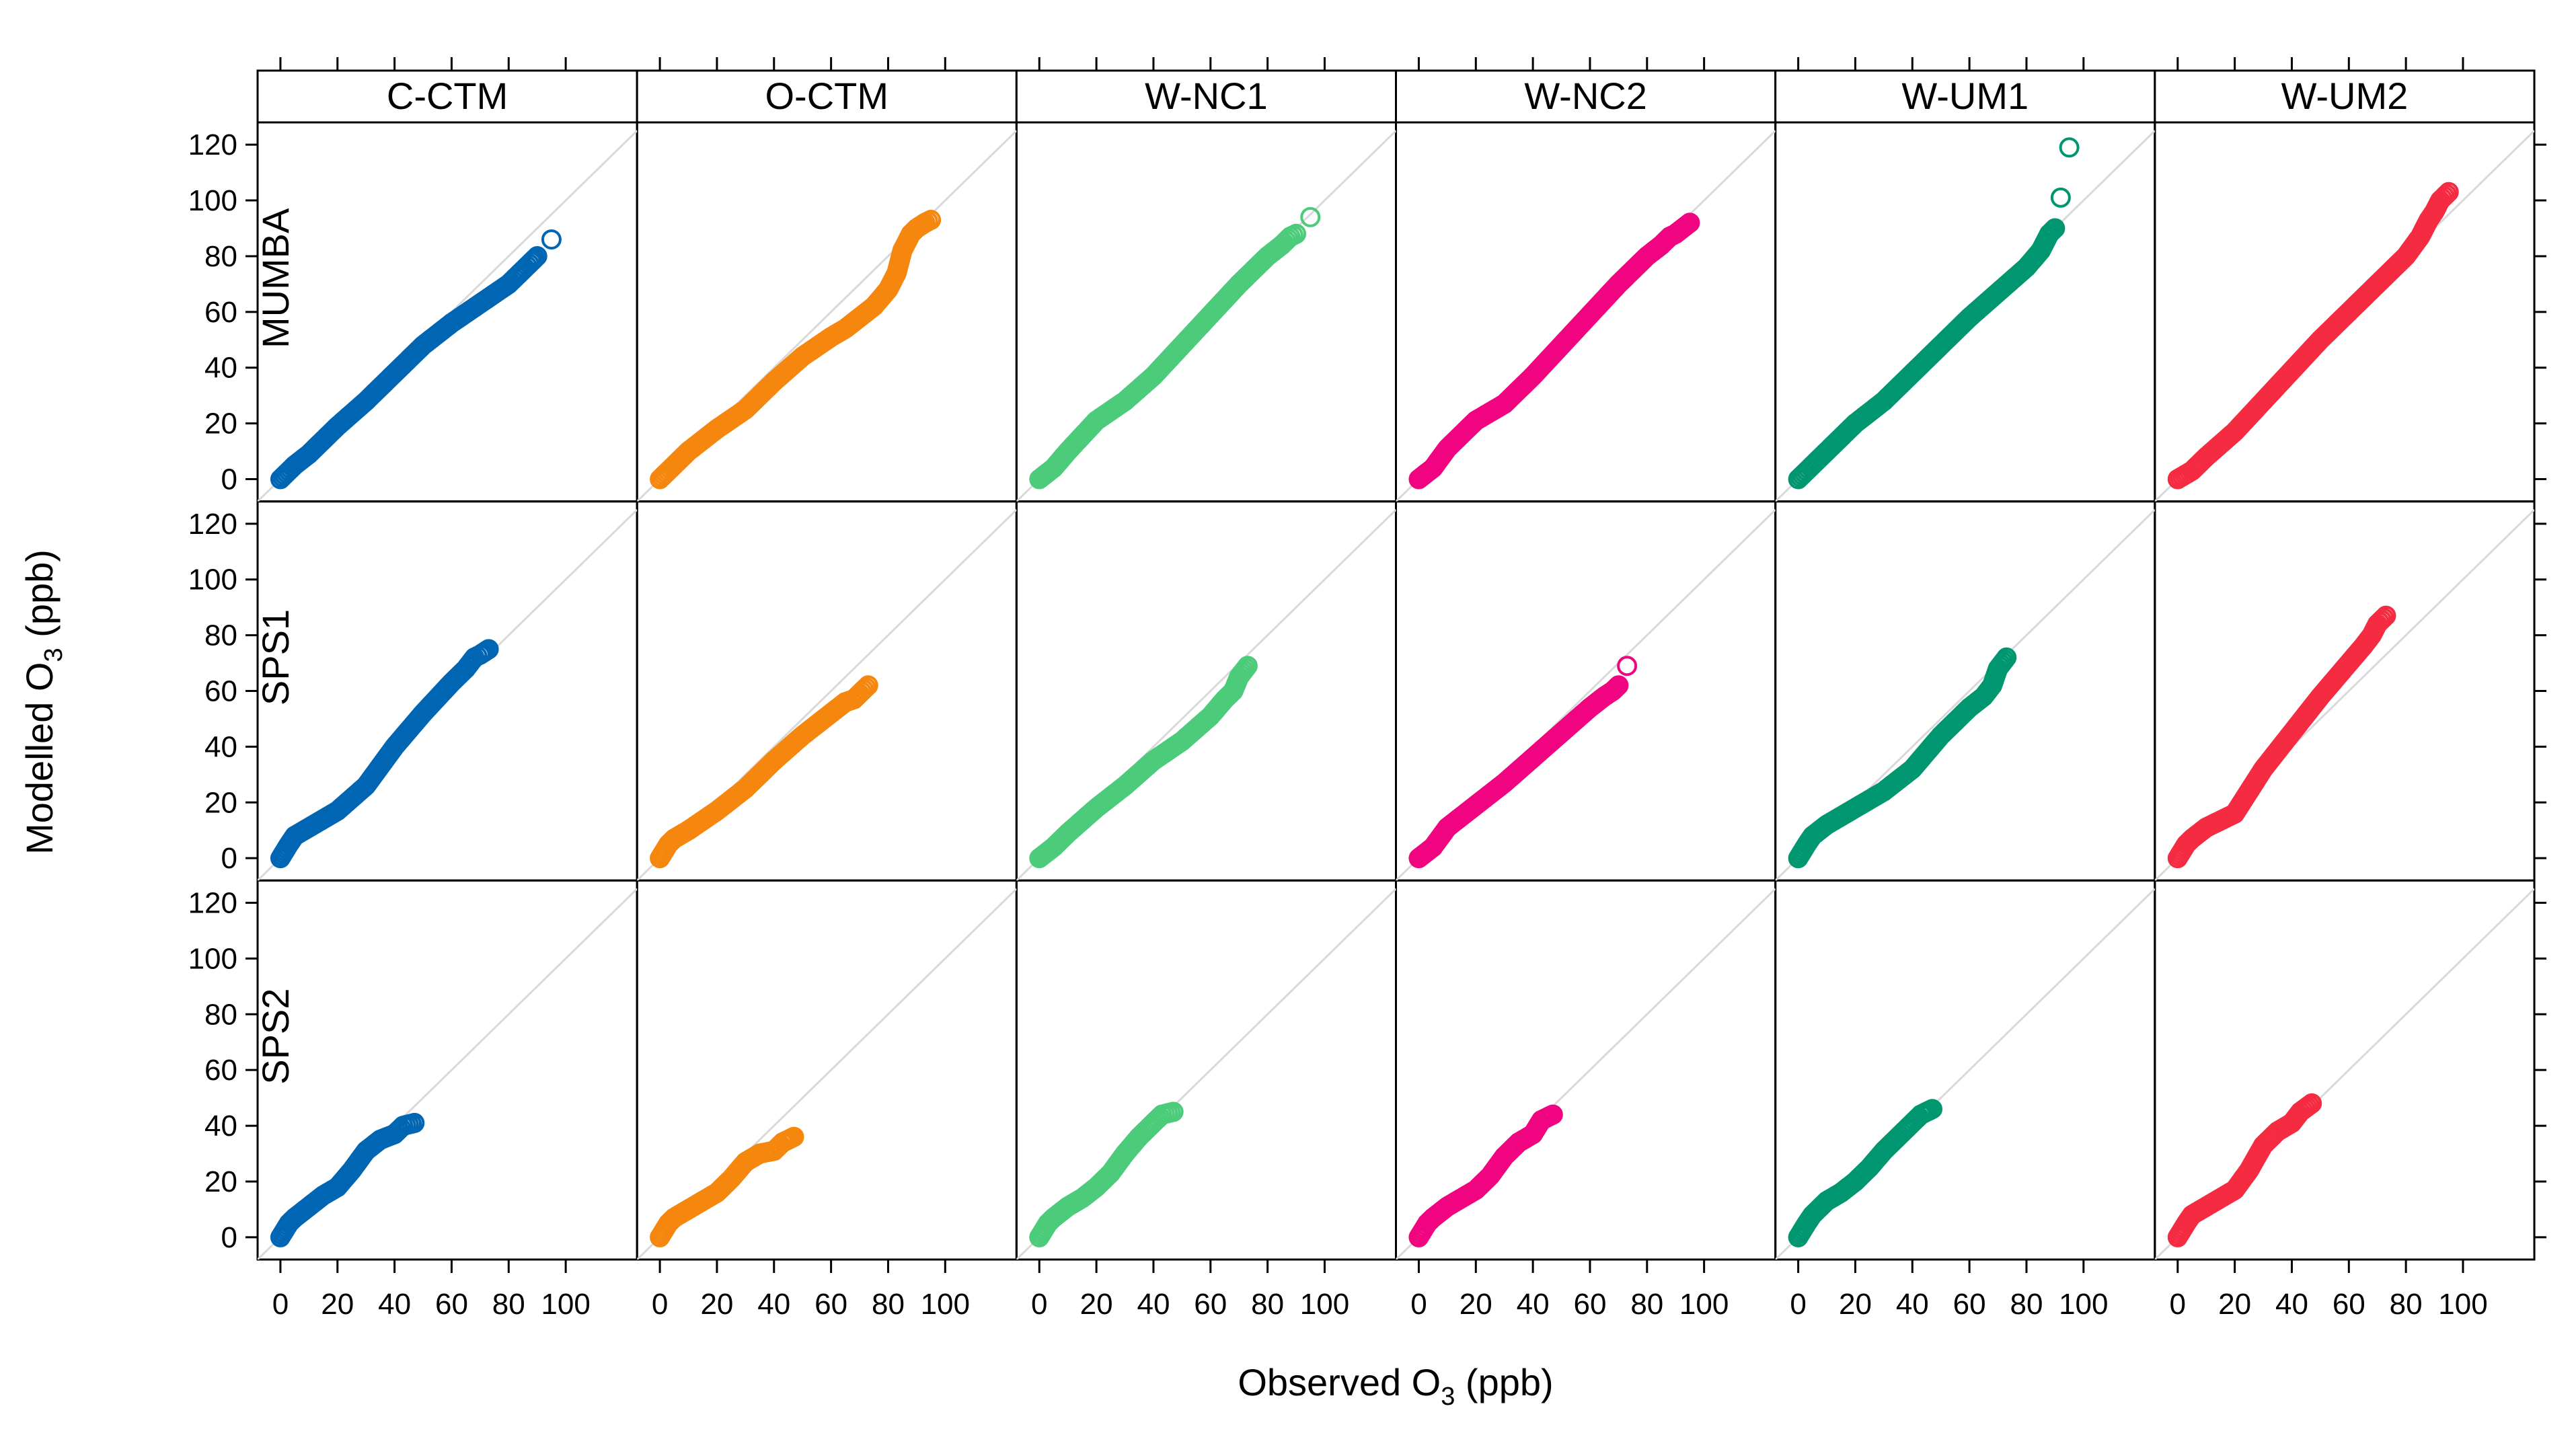  Describe the element at coordinates (275, 278) in the screenshot. I see `row-label-mumba: MUMBA` at that location.